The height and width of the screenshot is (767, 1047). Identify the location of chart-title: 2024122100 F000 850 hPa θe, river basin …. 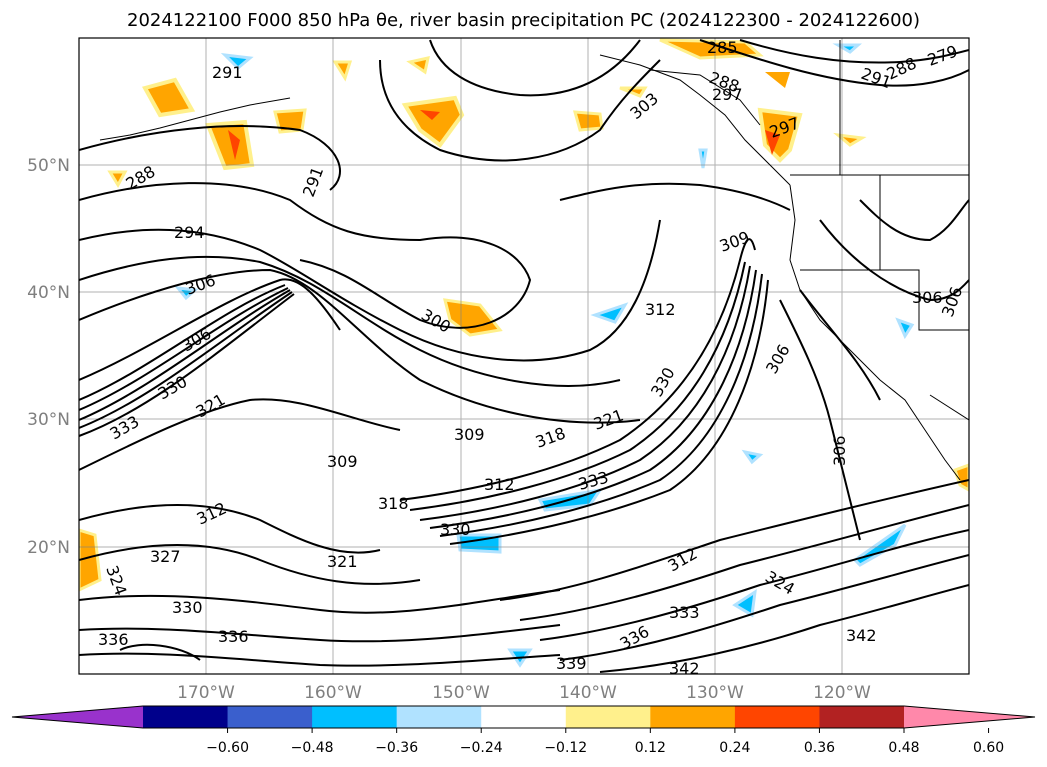
(523, 20).